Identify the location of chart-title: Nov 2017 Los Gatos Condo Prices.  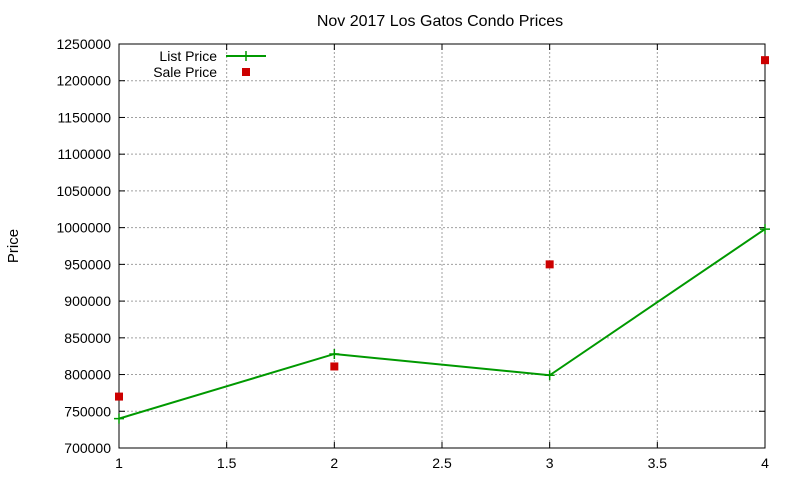
(440, 21).